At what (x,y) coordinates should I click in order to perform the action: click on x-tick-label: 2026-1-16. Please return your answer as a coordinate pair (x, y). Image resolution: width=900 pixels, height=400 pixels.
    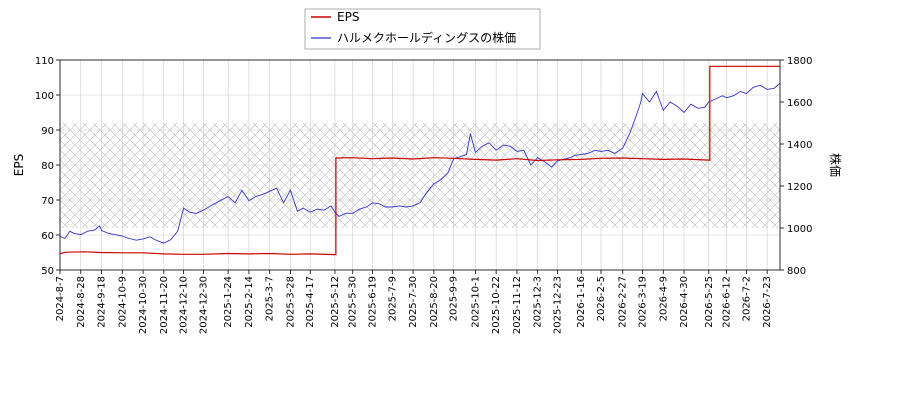
    Looking at the image, I should click on (581, 302).